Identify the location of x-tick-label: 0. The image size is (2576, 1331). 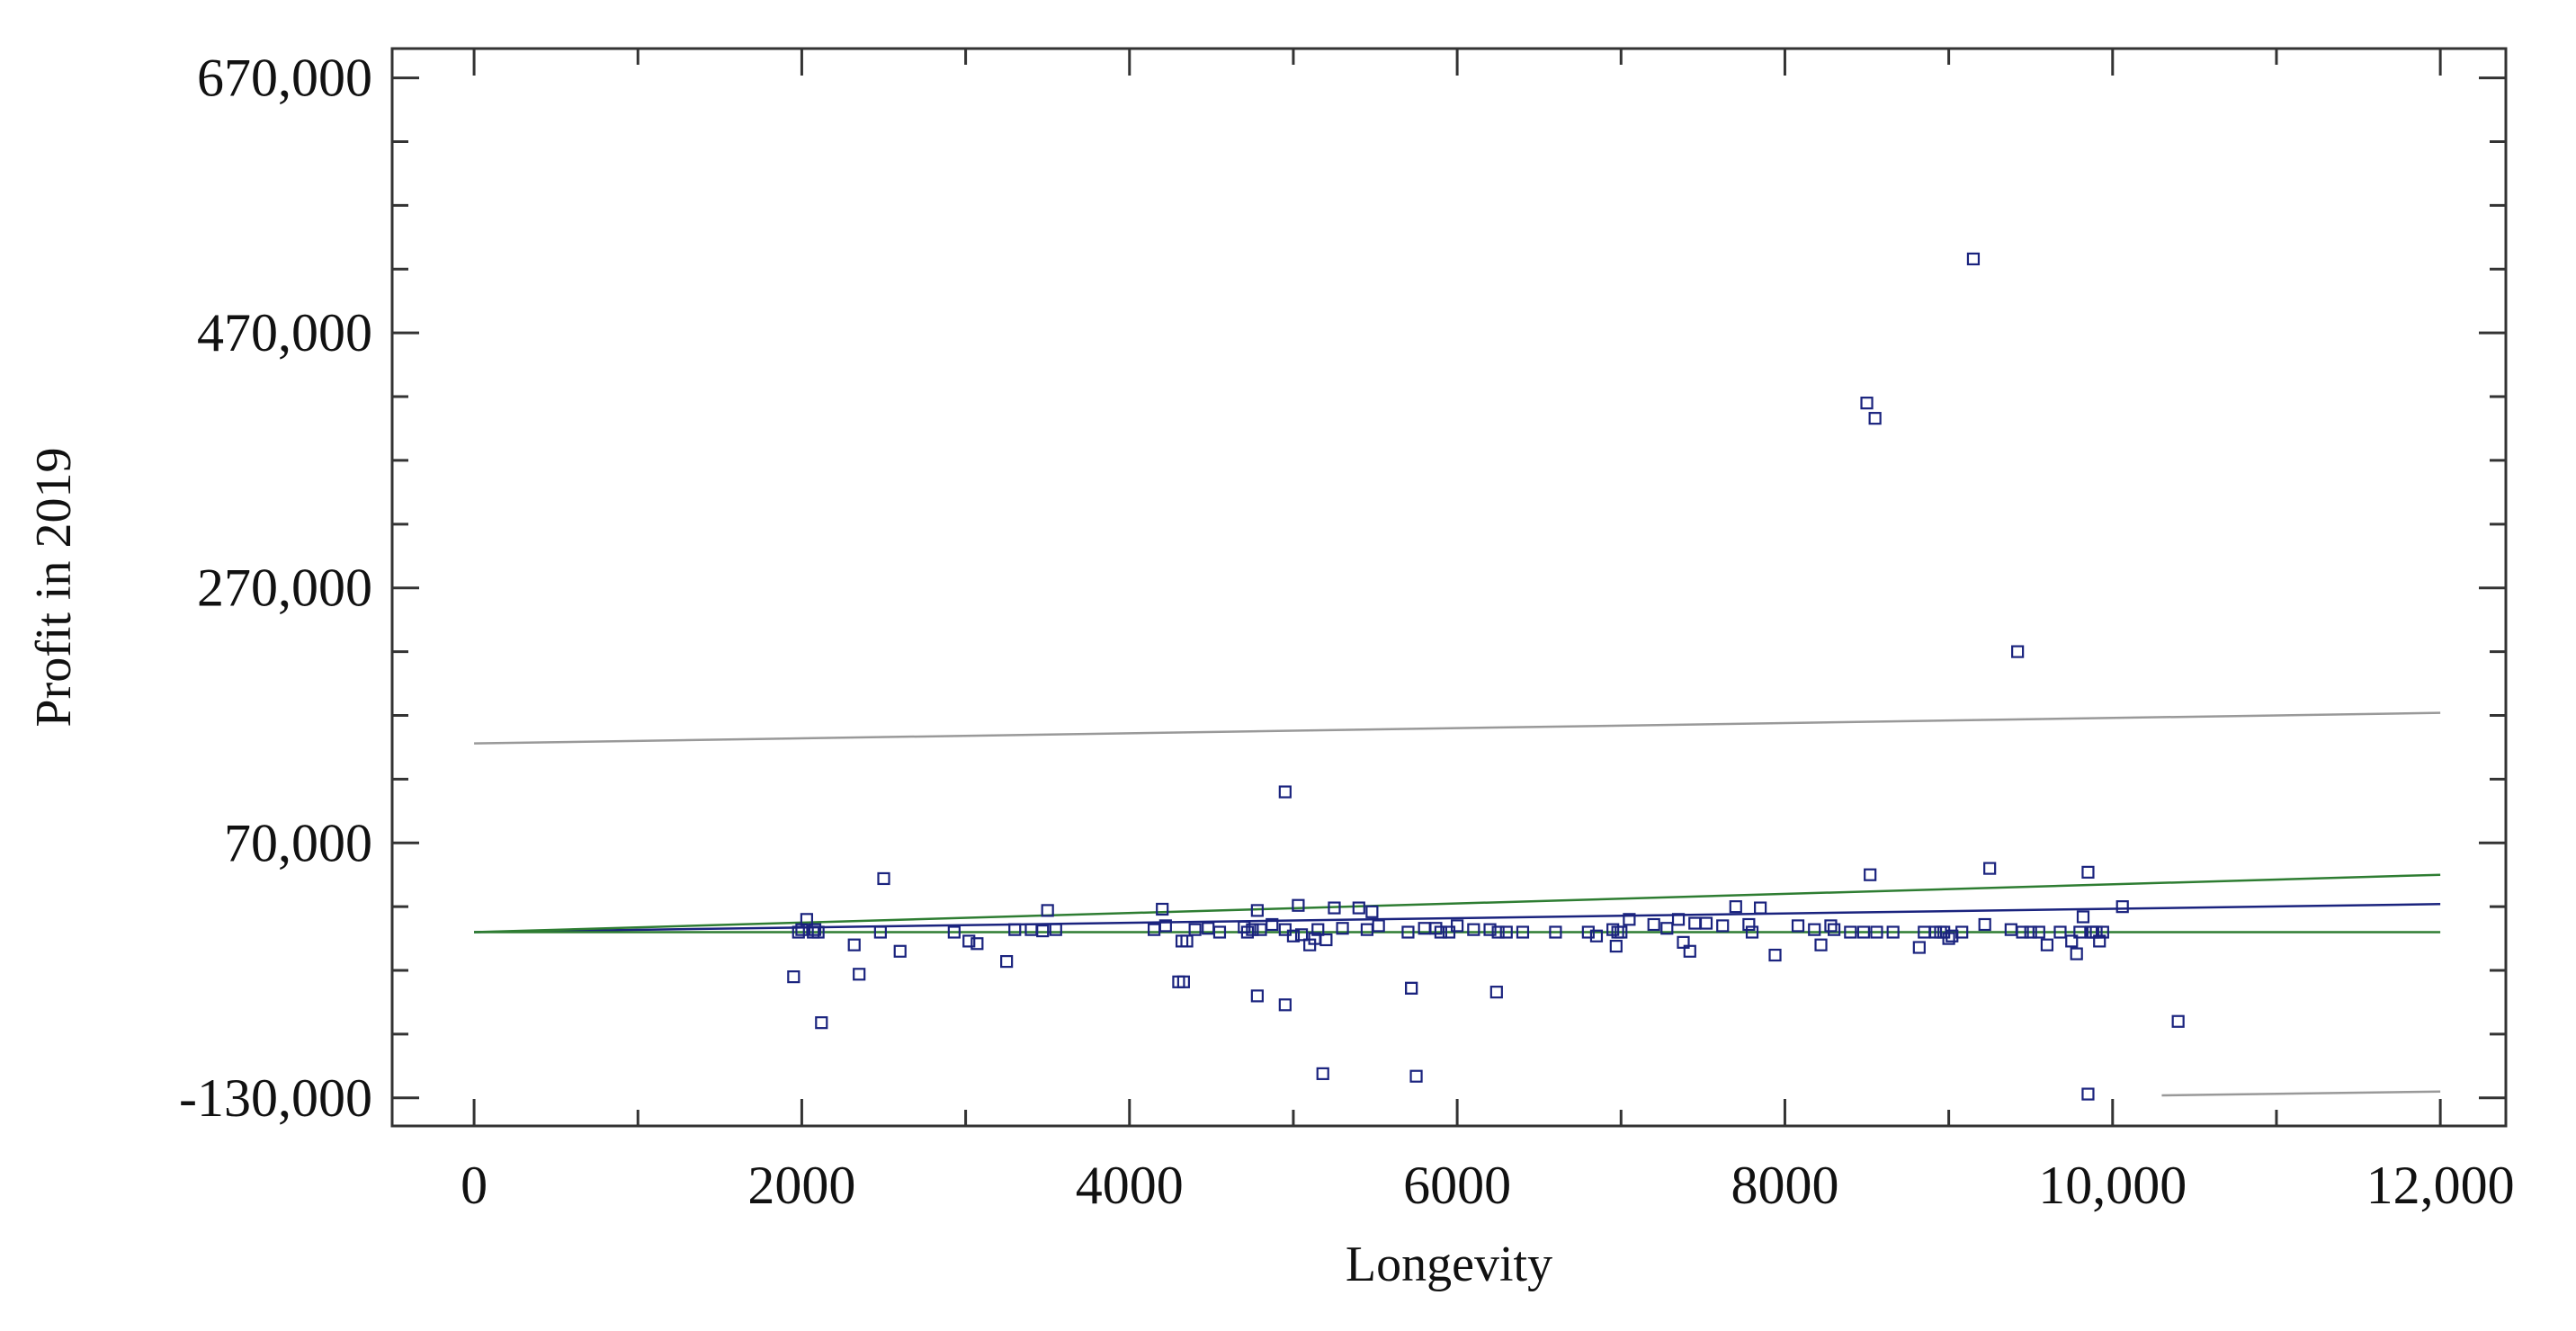
(474, 1185).